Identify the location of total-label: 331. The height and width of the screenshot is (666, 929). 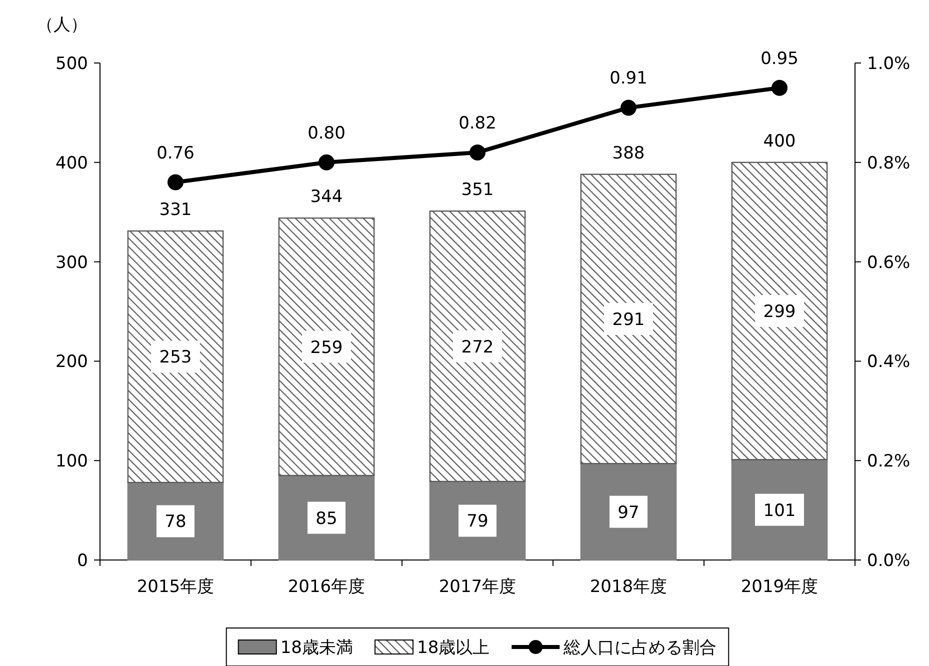
(175, 210).